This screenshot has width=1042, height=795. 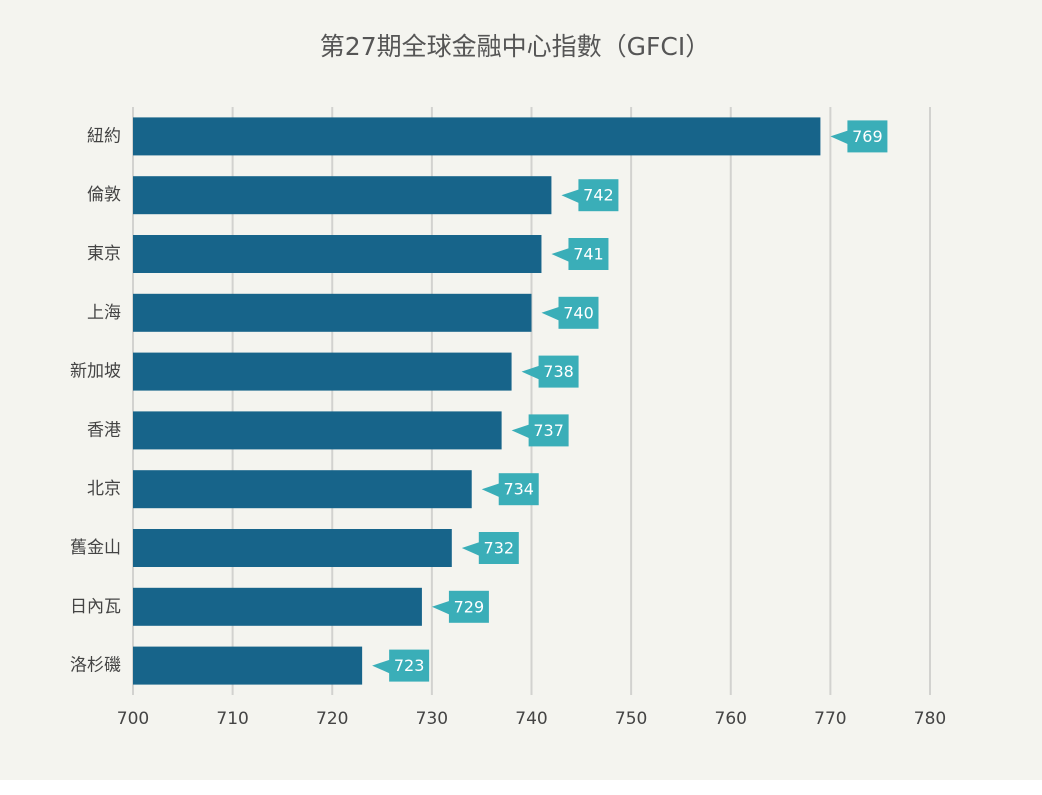 I want to click on value-label: 723, so click(x=409, y=665).